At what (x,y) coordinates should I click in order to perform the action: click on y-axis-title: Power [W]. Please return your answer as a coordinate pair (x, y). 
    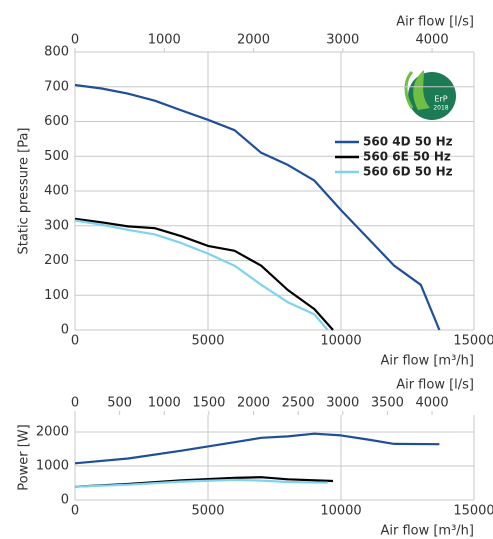
    Looking at the image, I should click on (24, 457).